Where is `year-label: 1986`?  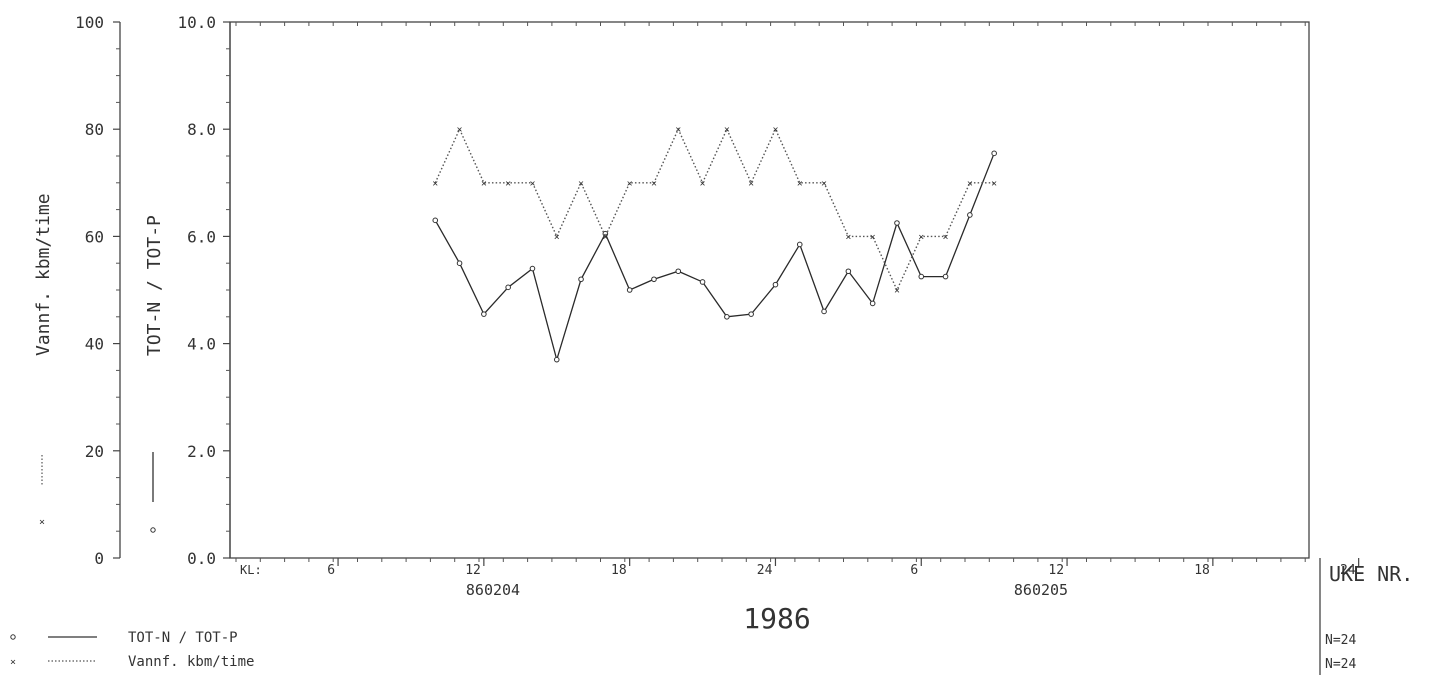 year-label: 1986 is located at coordinates (776, 618).